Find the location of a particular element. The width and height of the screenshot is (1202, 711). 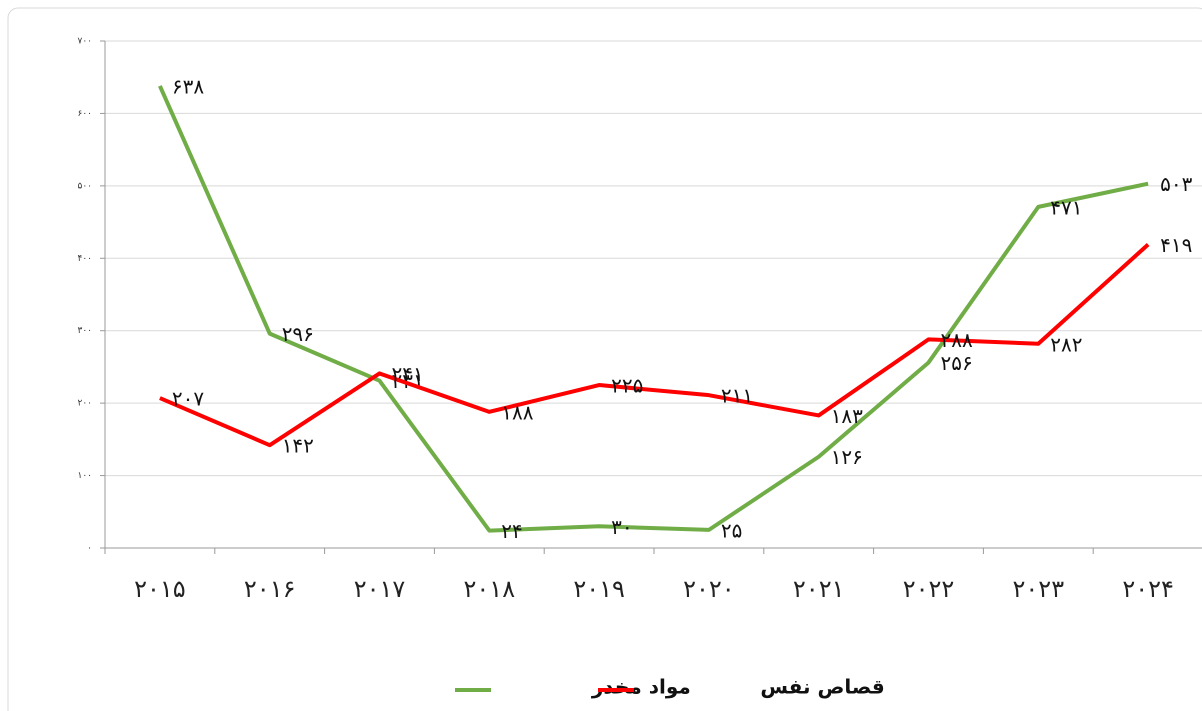

data-label: ۱۲۶ is located at coordinates (847, 457).